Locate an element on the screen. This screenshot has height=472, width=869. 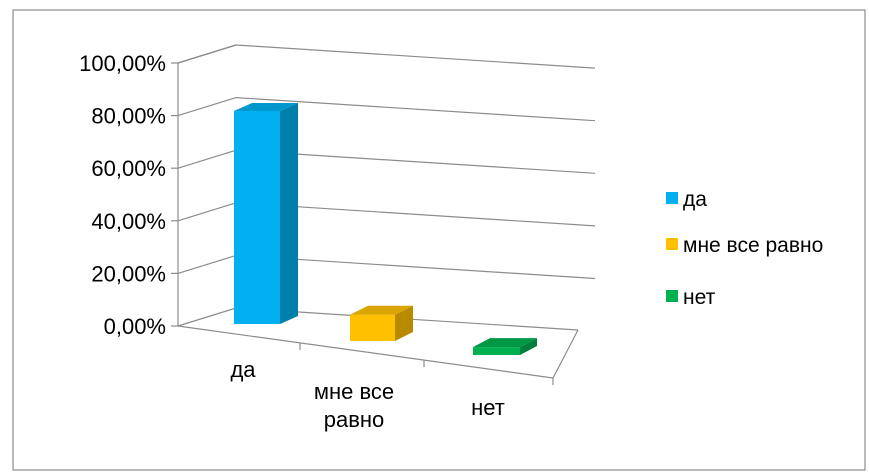
x-axis-line is located at coordinates (365, 352).